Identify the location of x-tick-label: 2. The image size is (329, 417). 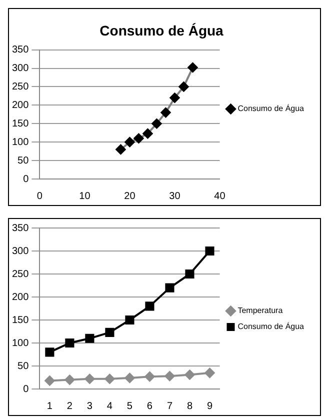
(69, 406).